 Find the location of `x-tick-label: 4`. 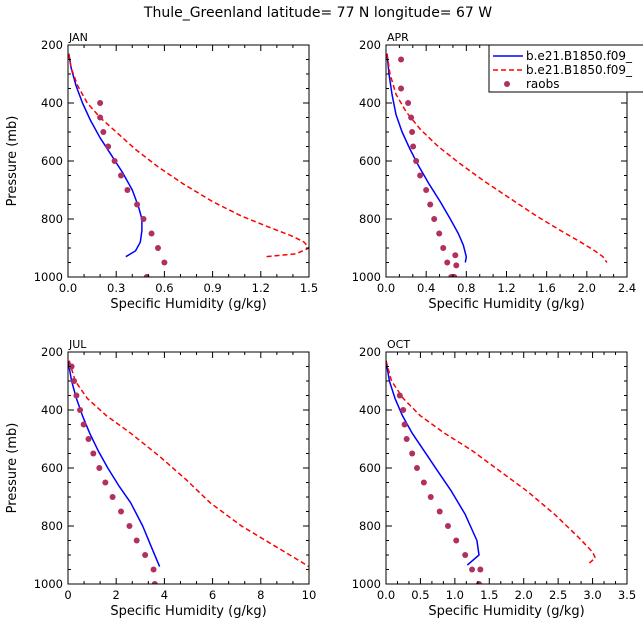

x-tick-label: 4 is located at coordinates (164, 595).